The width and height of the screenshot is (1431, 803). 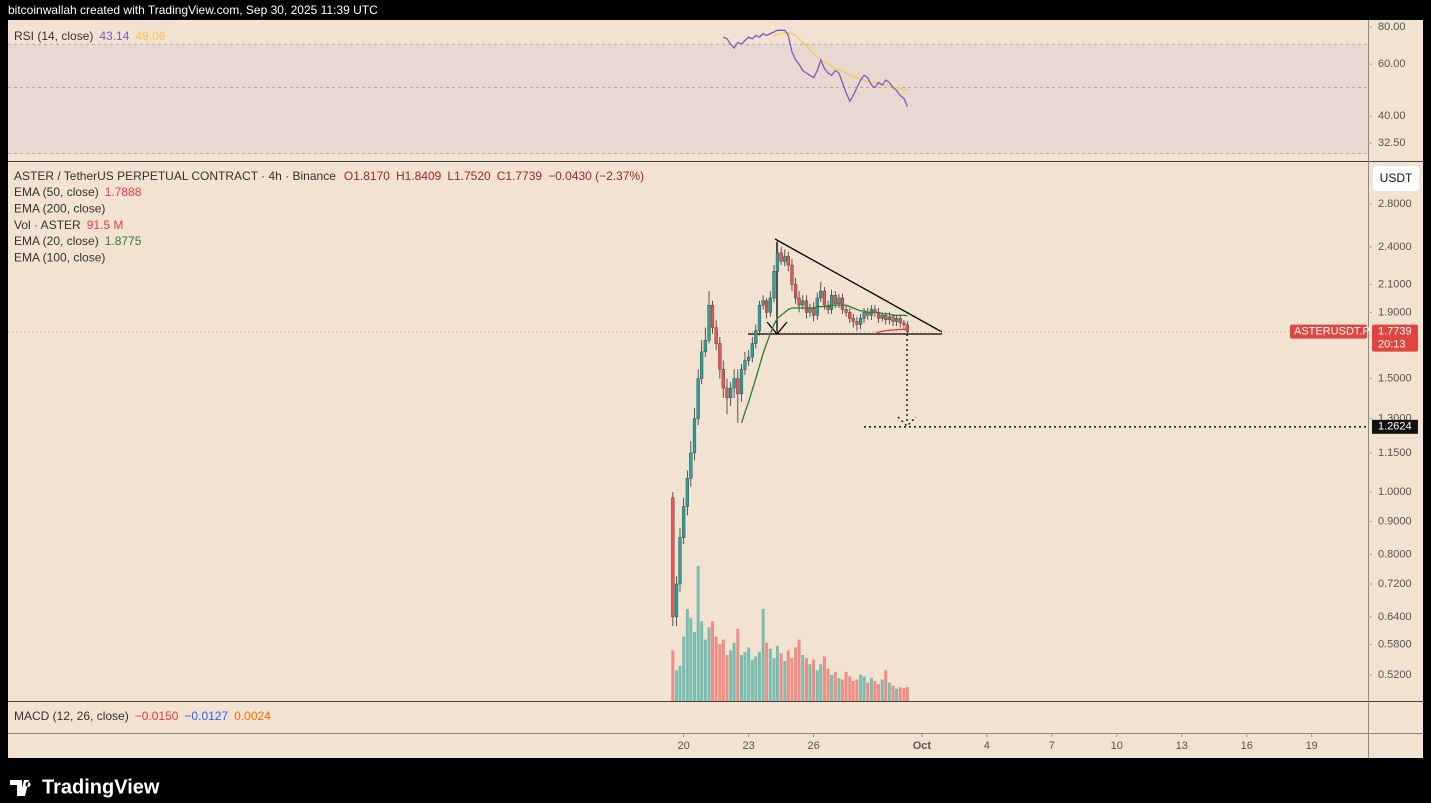 What do you see at coordinates (1247, 746) in the screenshot?
I see `x-tick-label: 16` at bounding box center [1247, 746].